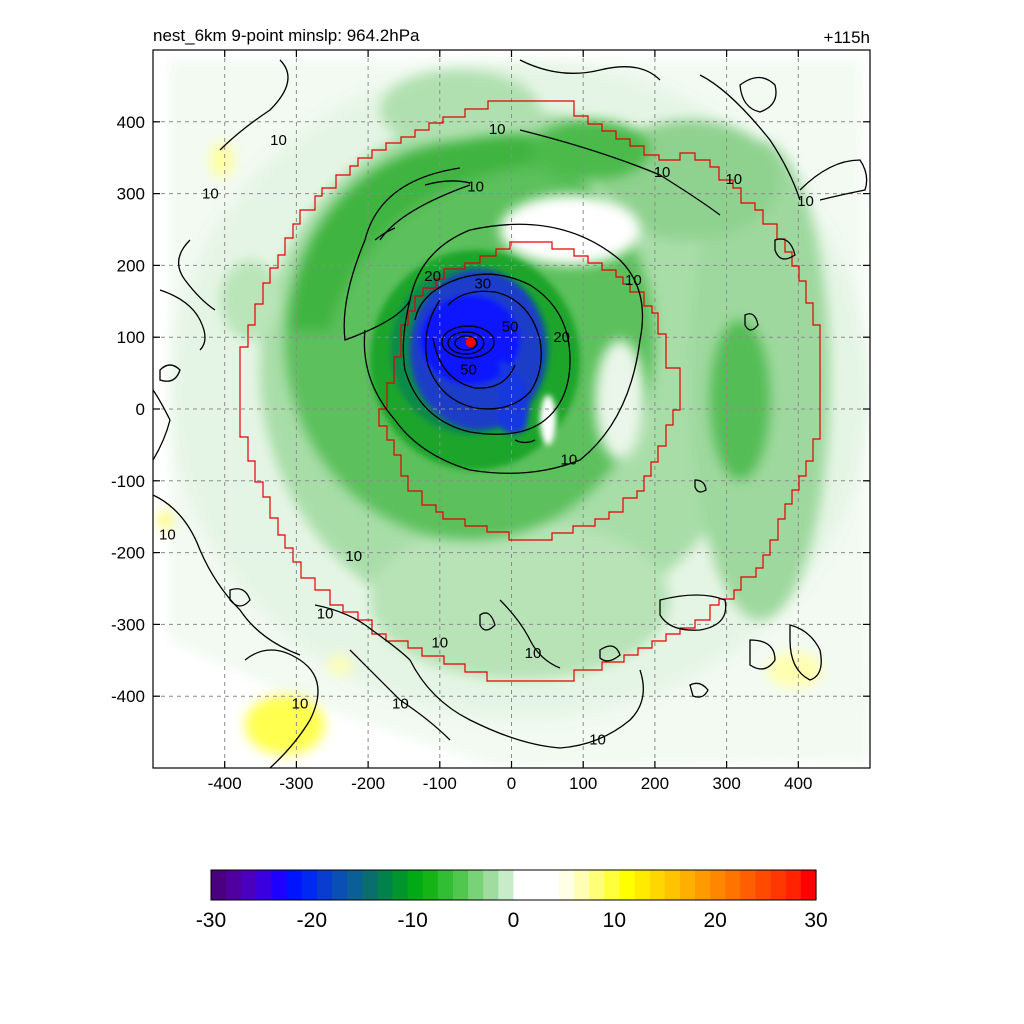 Image resolution: width=1024 pixels, height=1024 pixels. I want to click on x-tick-label: -100, so click(440, 783).